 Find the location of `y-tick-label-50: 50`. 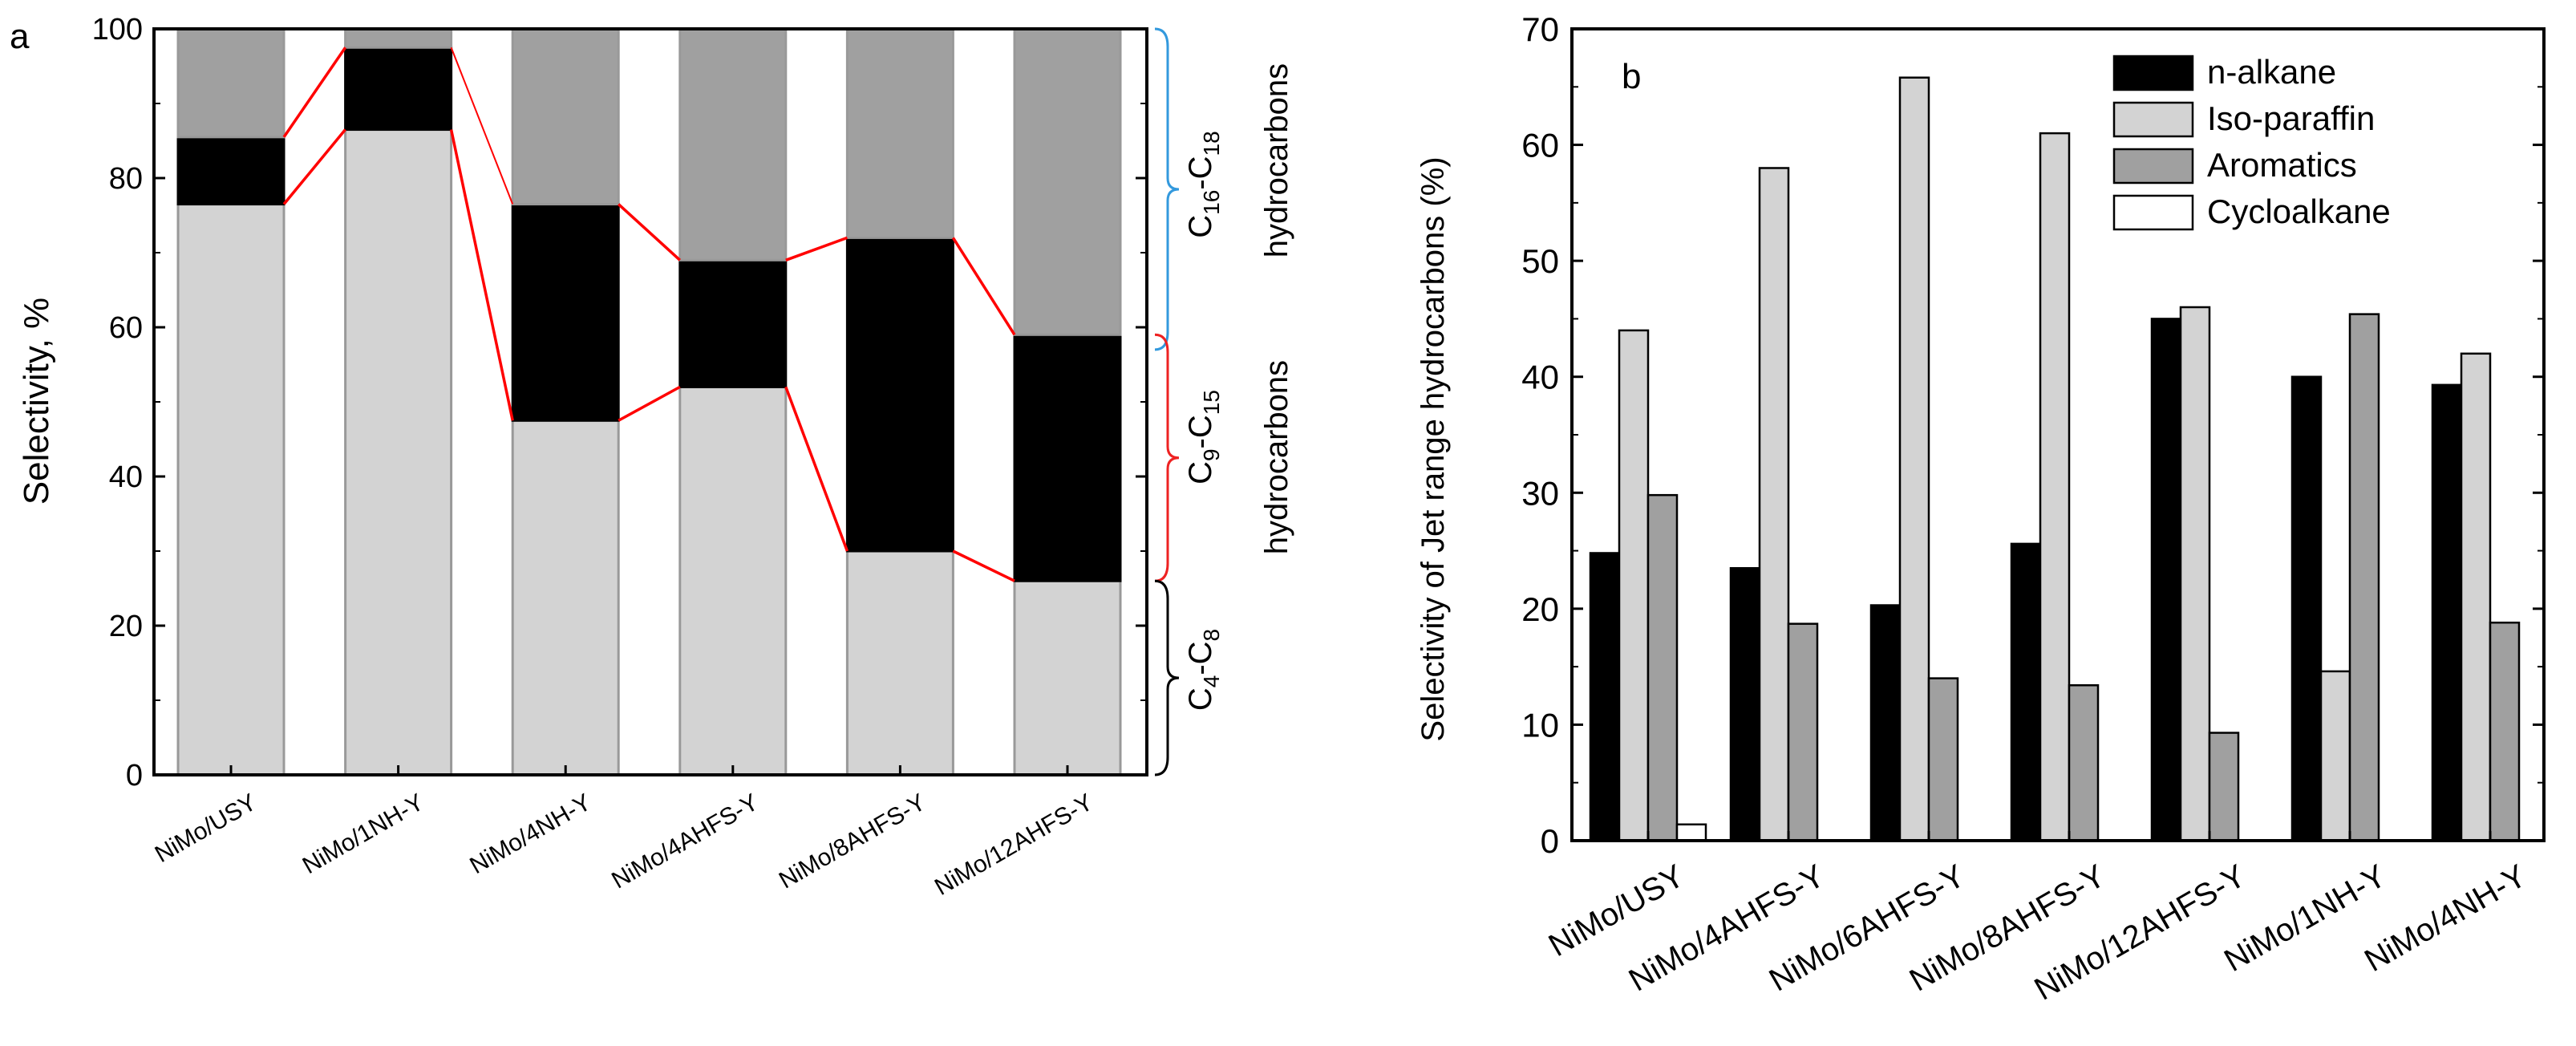

y-tick-label-50: 50 is located at coordinates (1540, 261).